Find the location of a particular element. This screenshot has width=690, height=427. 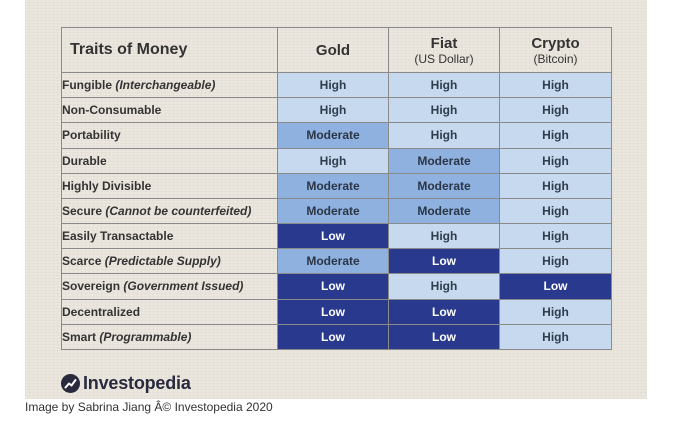

trait-name: Scarce is located at coordinates (82, 261).